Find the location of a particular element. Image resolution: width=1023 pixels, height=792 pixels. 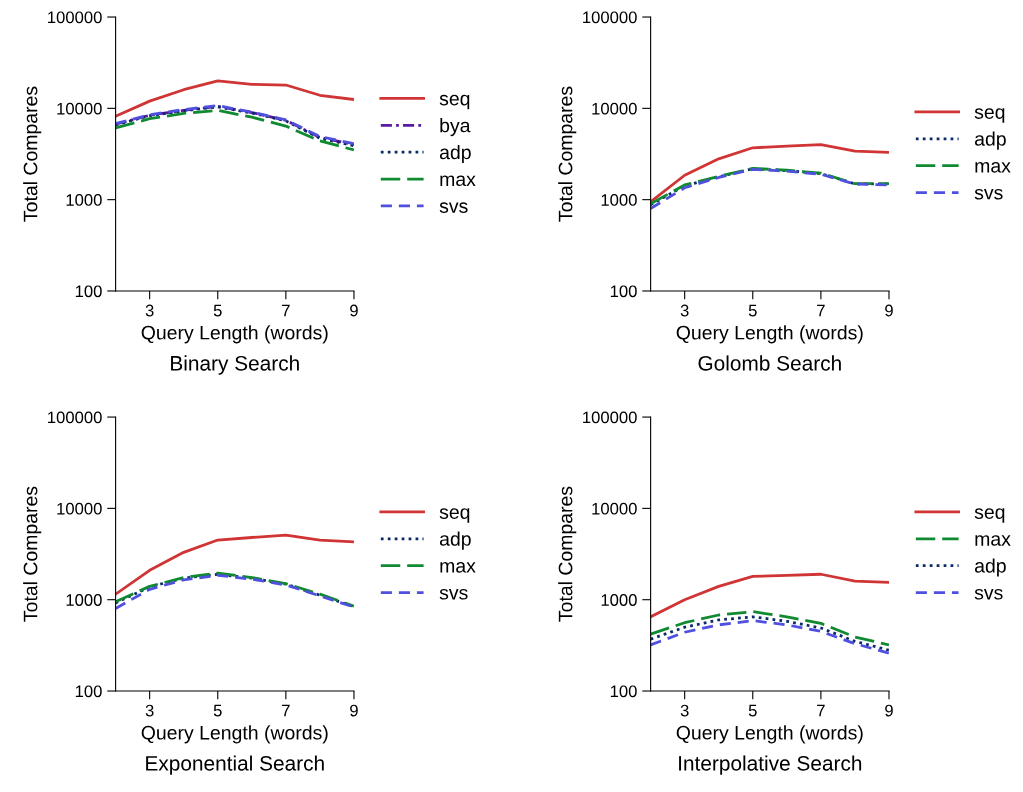

text: Interpolative Search is located at coordinates (770, 765).